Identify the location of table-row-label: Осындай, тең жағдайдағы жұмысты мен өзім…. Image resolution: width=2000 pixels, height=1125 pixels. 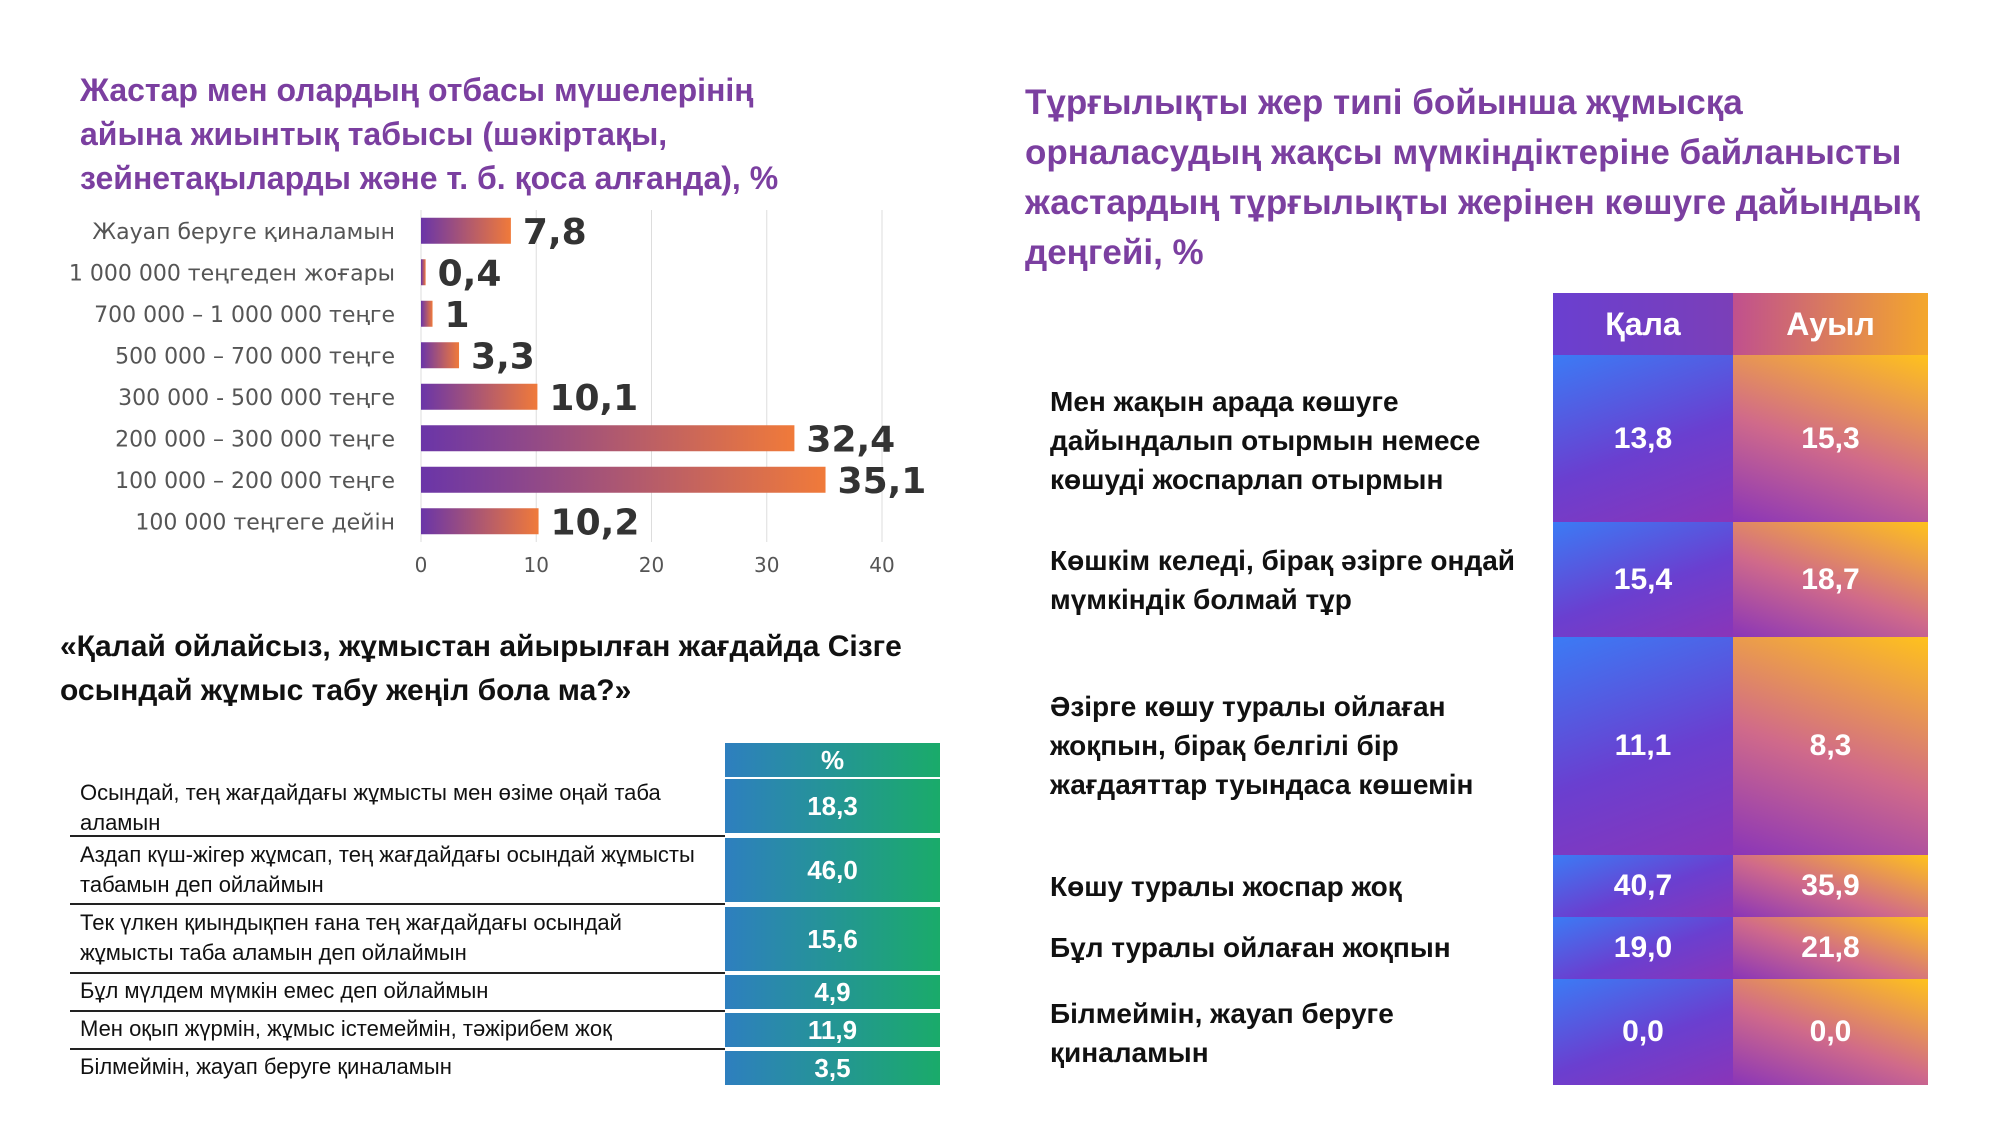
(370, 807).